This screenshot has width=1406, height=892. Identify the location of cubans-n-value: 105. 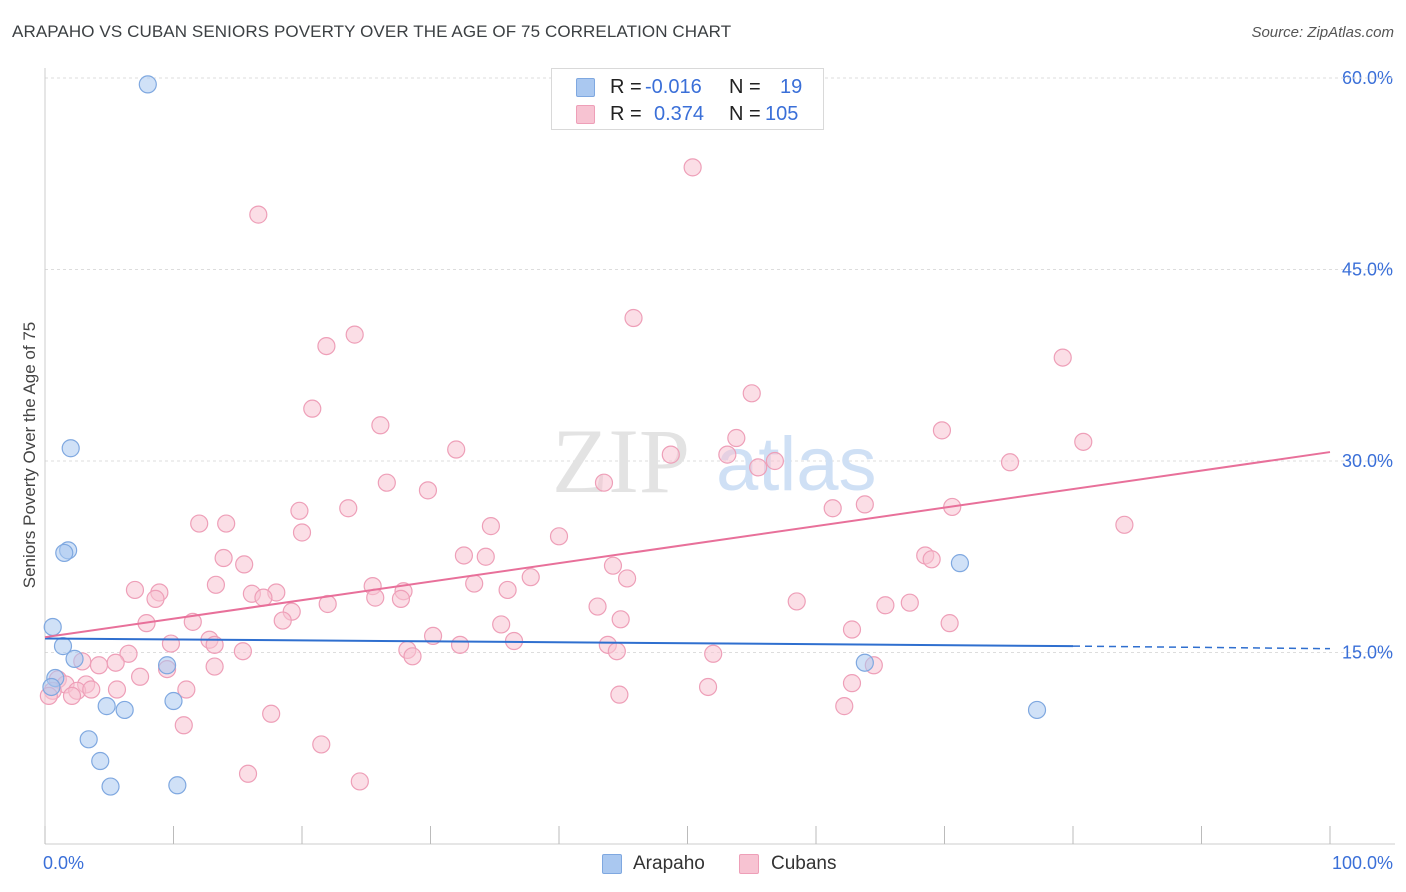
(782, 114).